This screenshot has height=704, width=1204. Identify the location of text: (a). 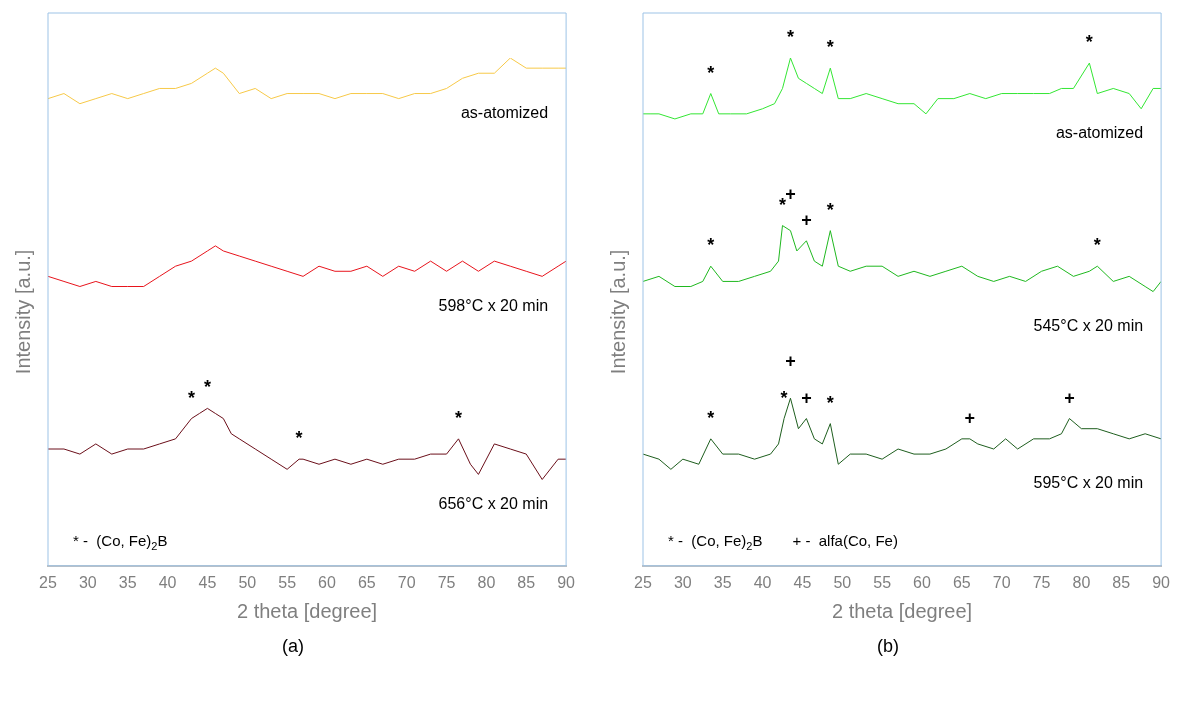
(293, 646).